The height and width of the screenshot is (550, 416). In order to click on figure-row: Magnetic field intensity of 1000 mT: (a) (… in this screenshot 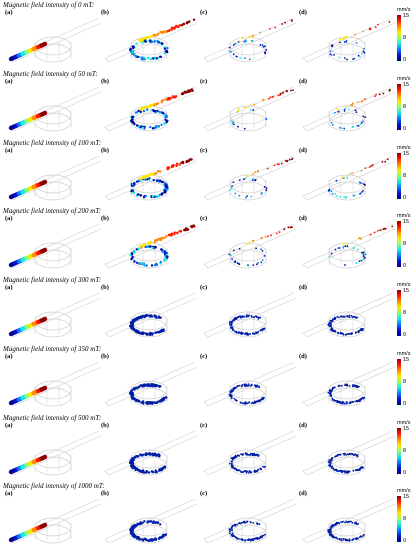, I will do `click(208, 515)`.